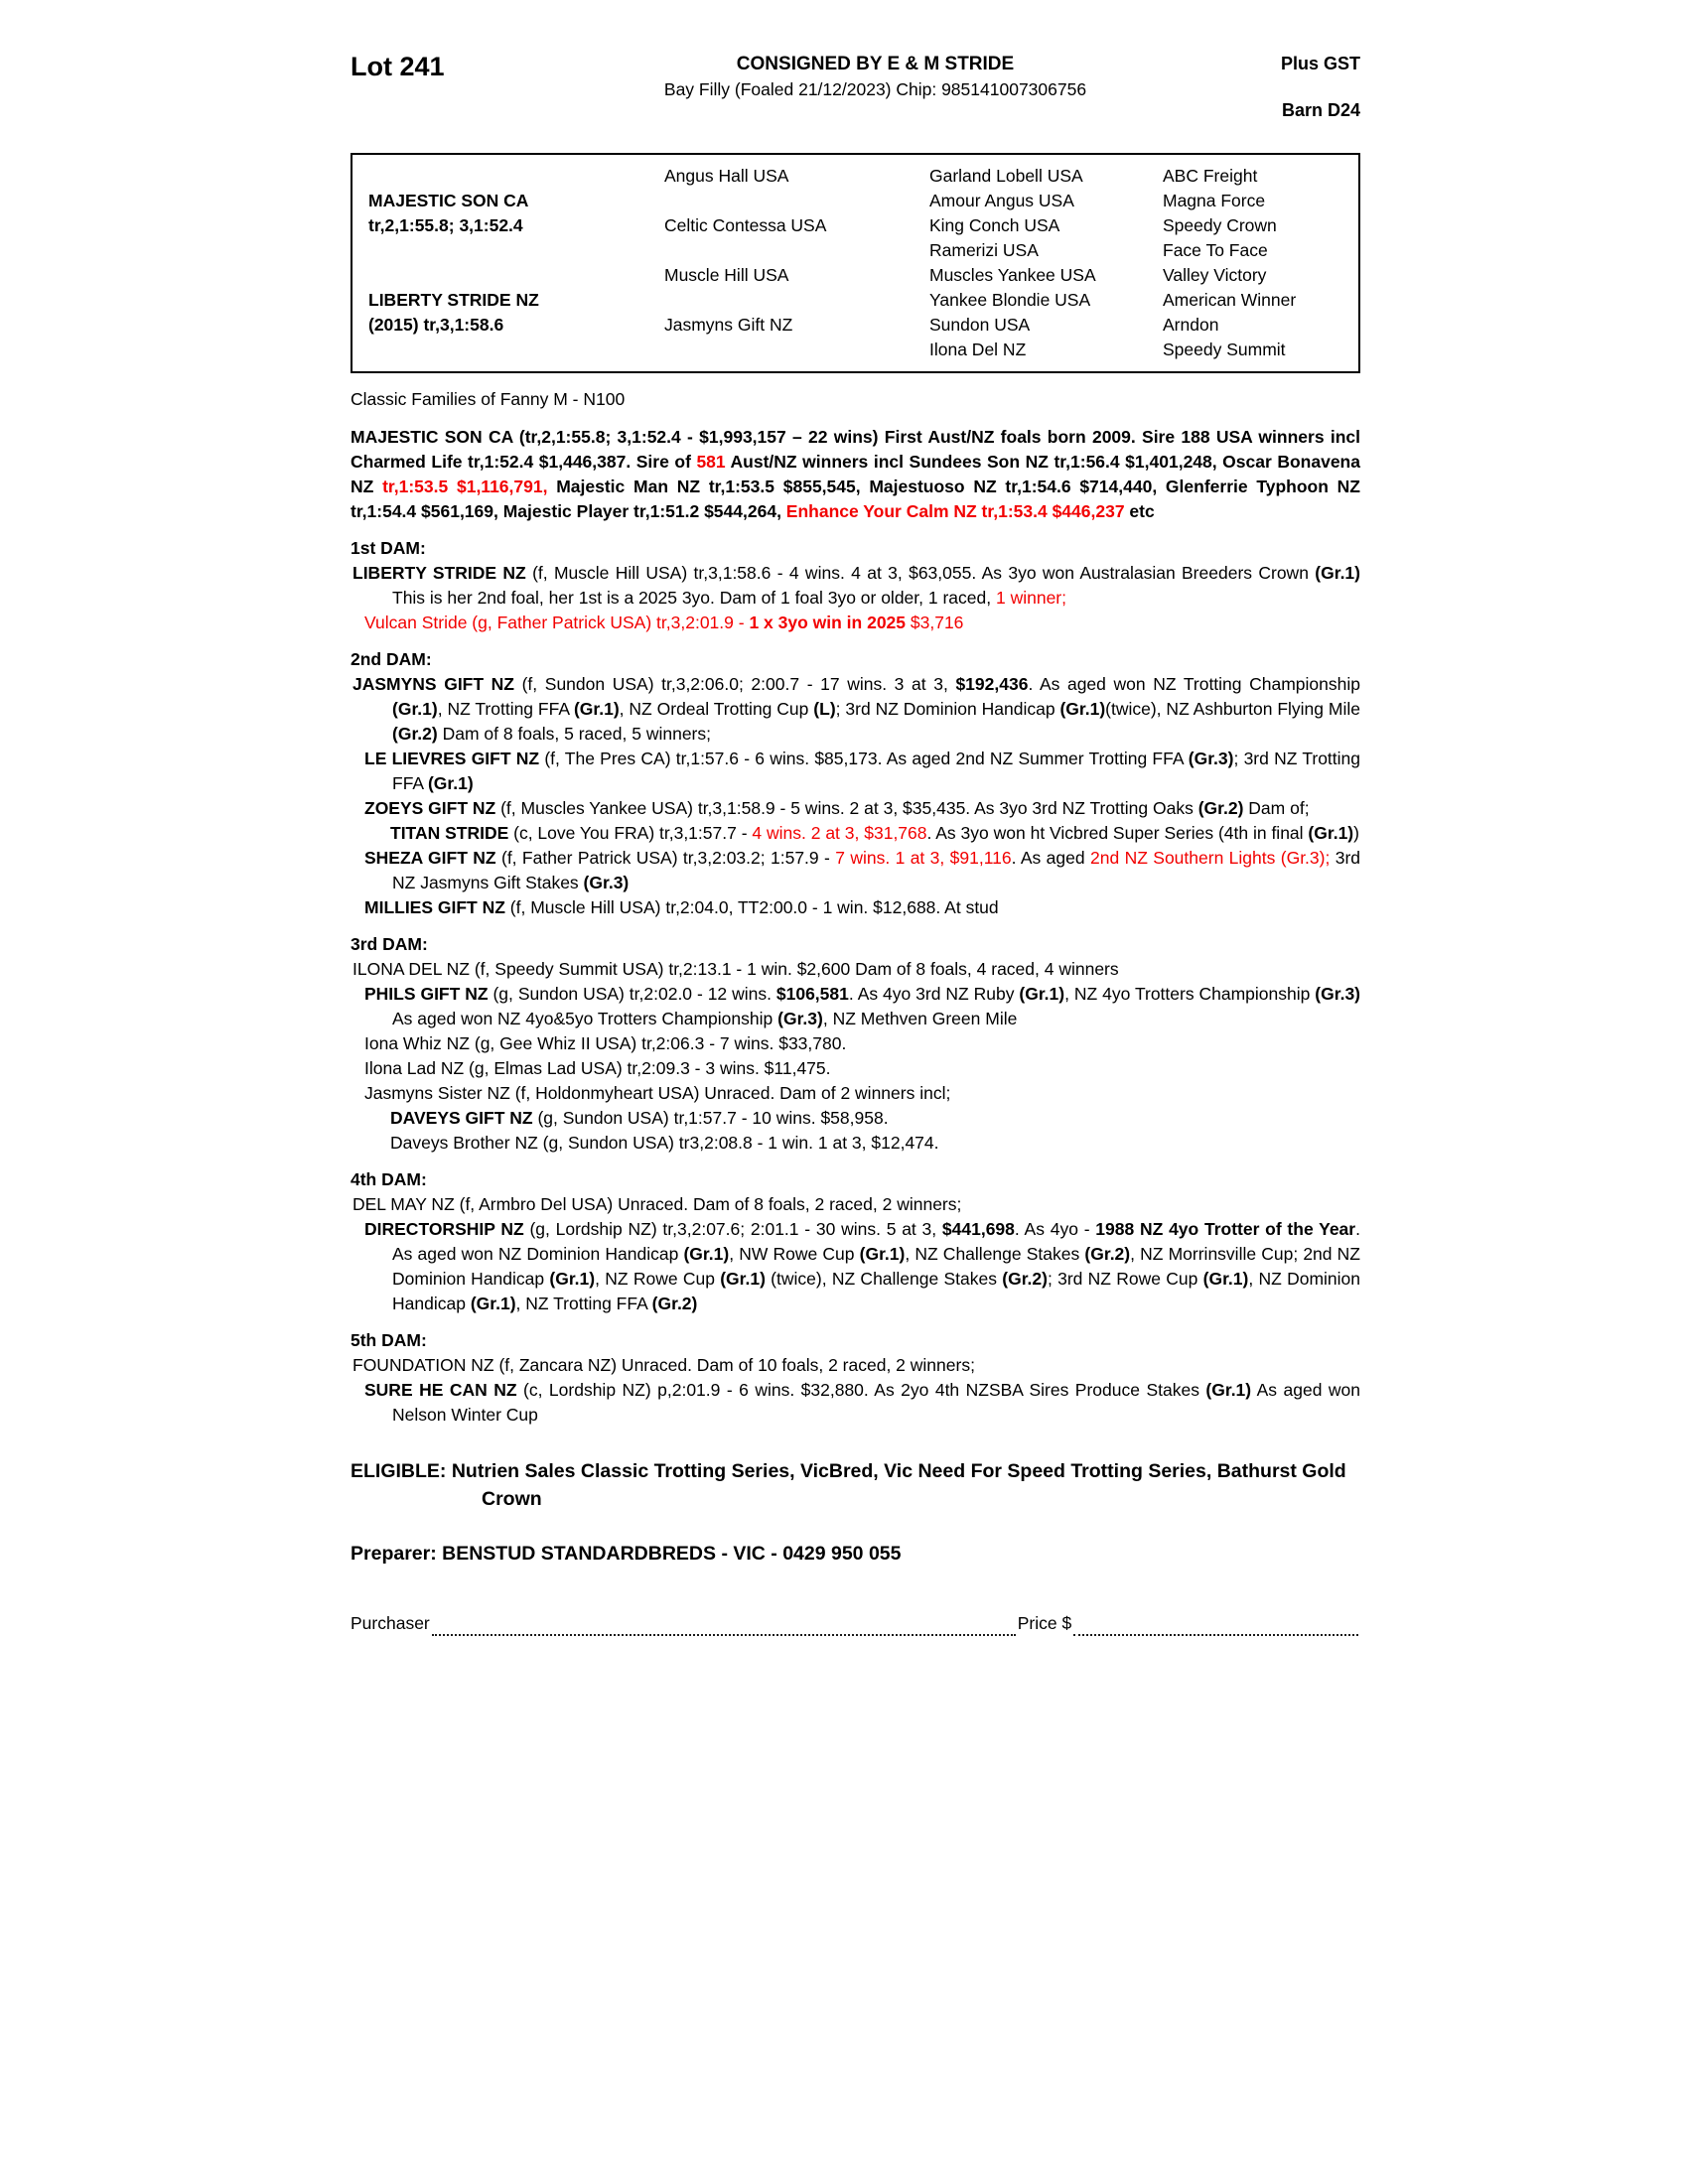 This screenshot has width=1688, height=2184. What do you see at coordinates (978, 349) in the screenshot?
I see `pedigree-cell: Ilona Del NZ` at bounding box center [978, 349].